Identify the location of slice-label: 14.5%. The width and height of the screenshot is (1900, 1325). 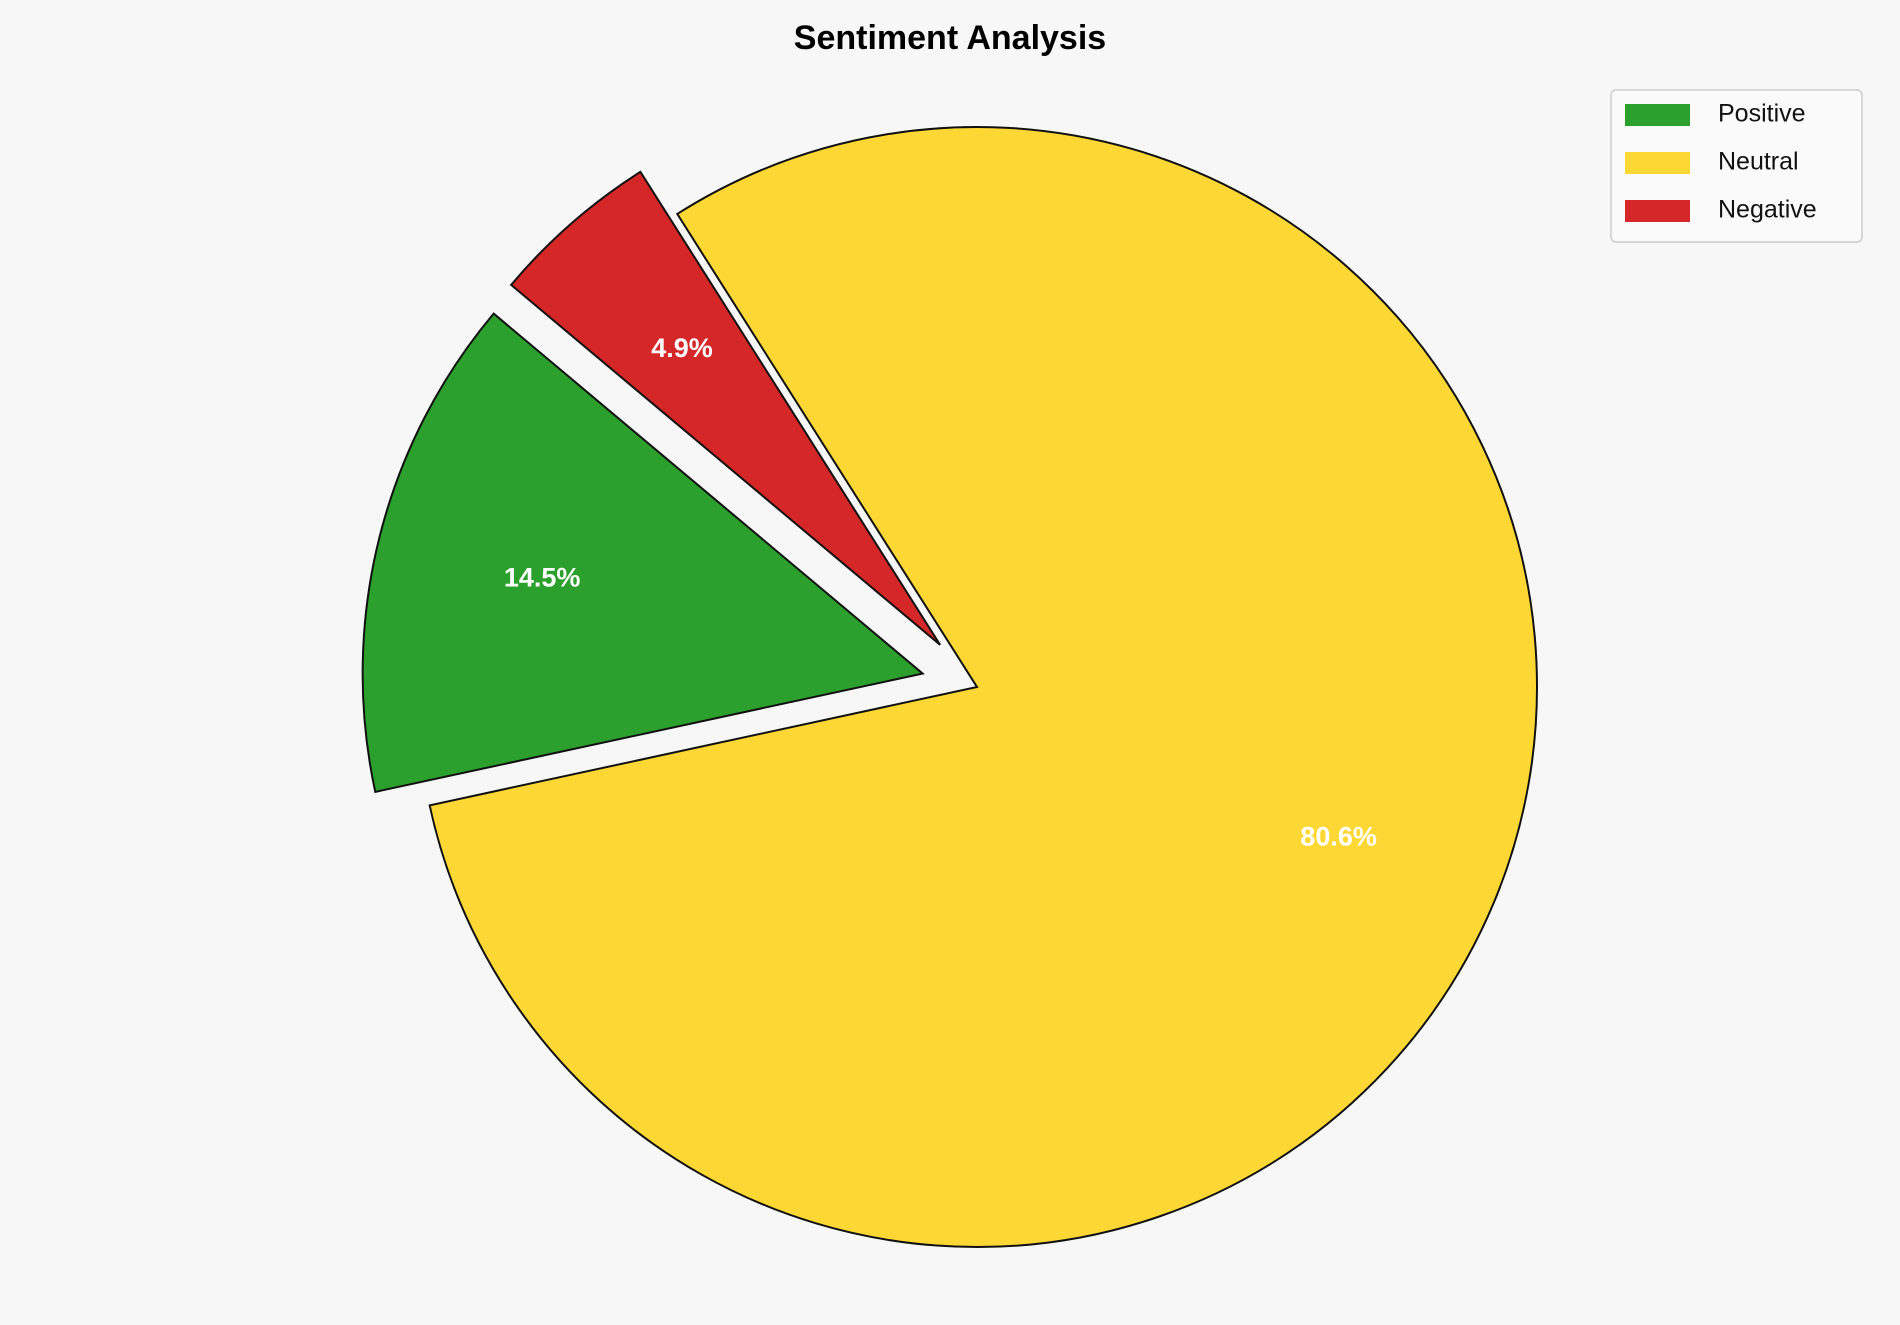
(542, 578).